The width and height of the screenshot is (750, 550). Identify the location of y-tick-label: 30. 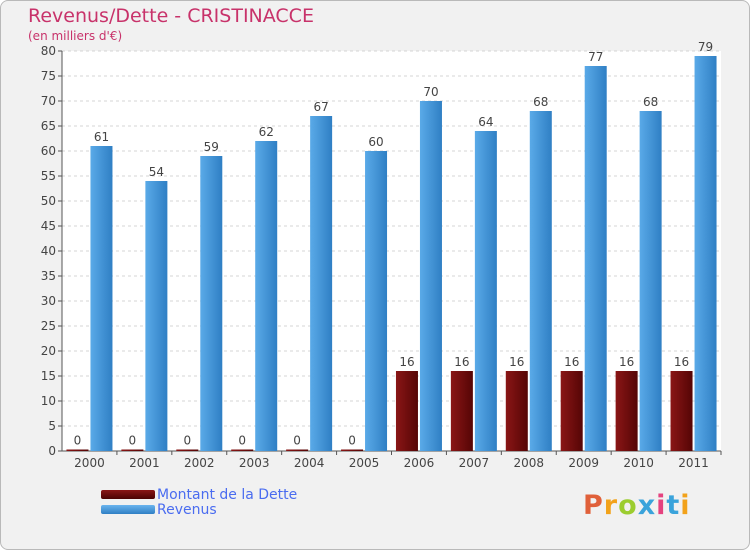
(48, 301).